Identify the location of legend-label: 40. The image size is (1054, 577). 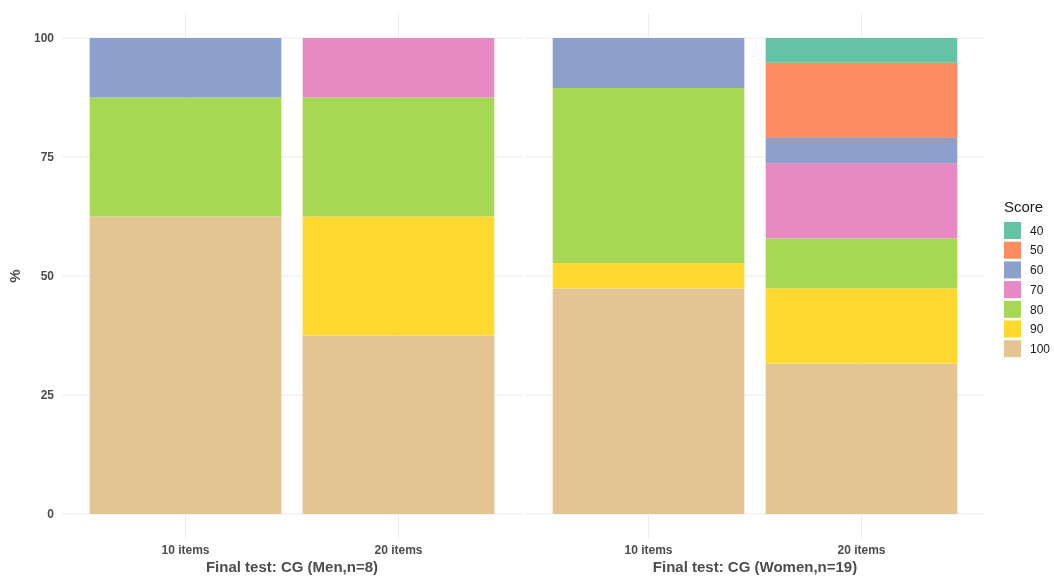
(1037, 230).